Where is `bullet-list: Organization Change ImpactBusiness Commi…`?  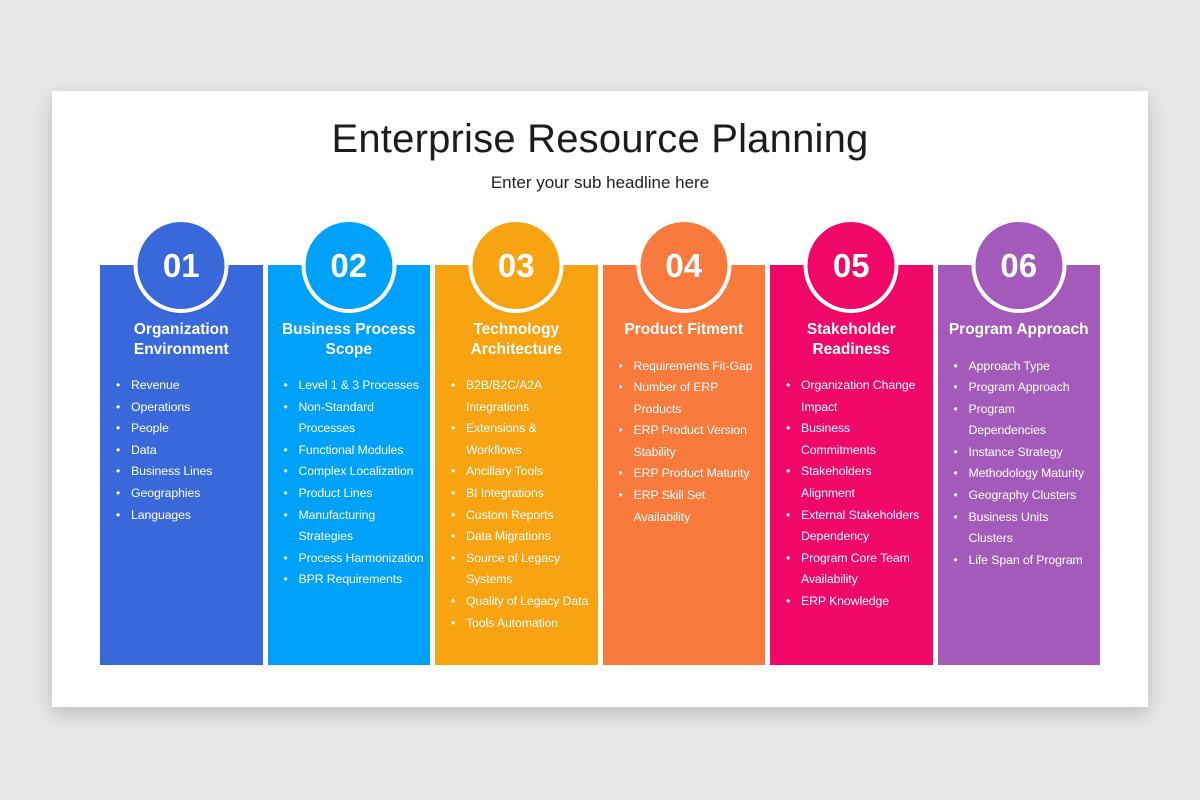 bullet-list: Organization Change ImpactBusiness Commi… is located at coordinates (851, 494).